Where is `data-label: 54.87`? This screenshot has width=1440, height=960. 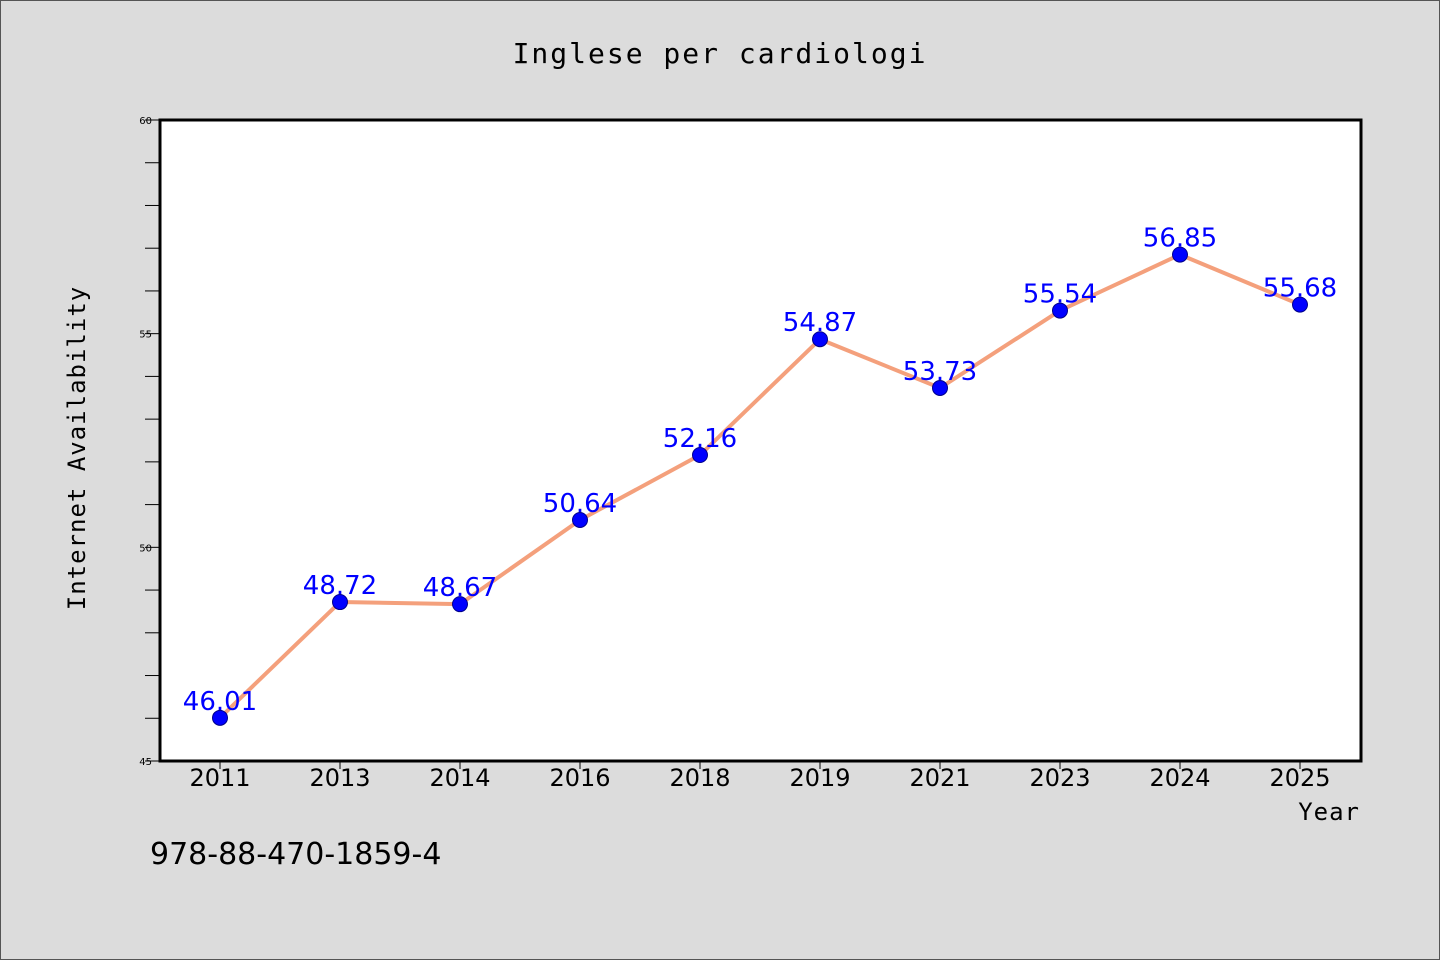 data-label: 54.87 is located at coordinates (820, 323).